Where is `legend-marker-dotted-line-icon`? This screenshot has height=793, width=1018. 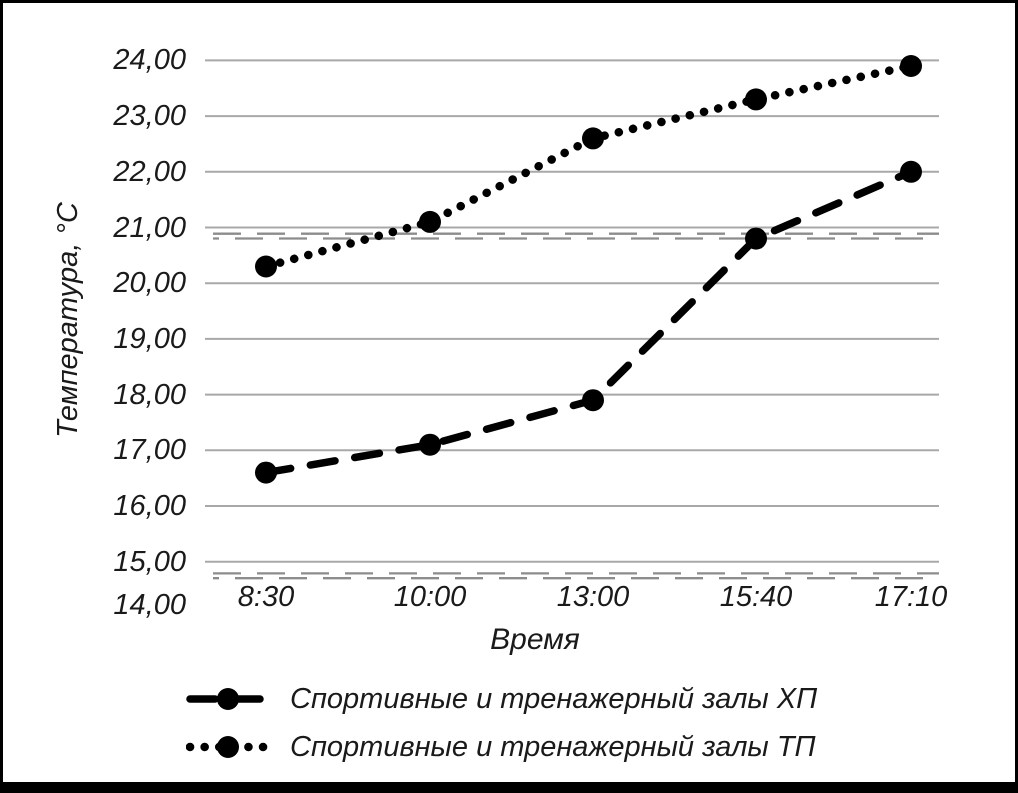 legend-marker-dotted-line-icon is located at coordinates (228, 747).